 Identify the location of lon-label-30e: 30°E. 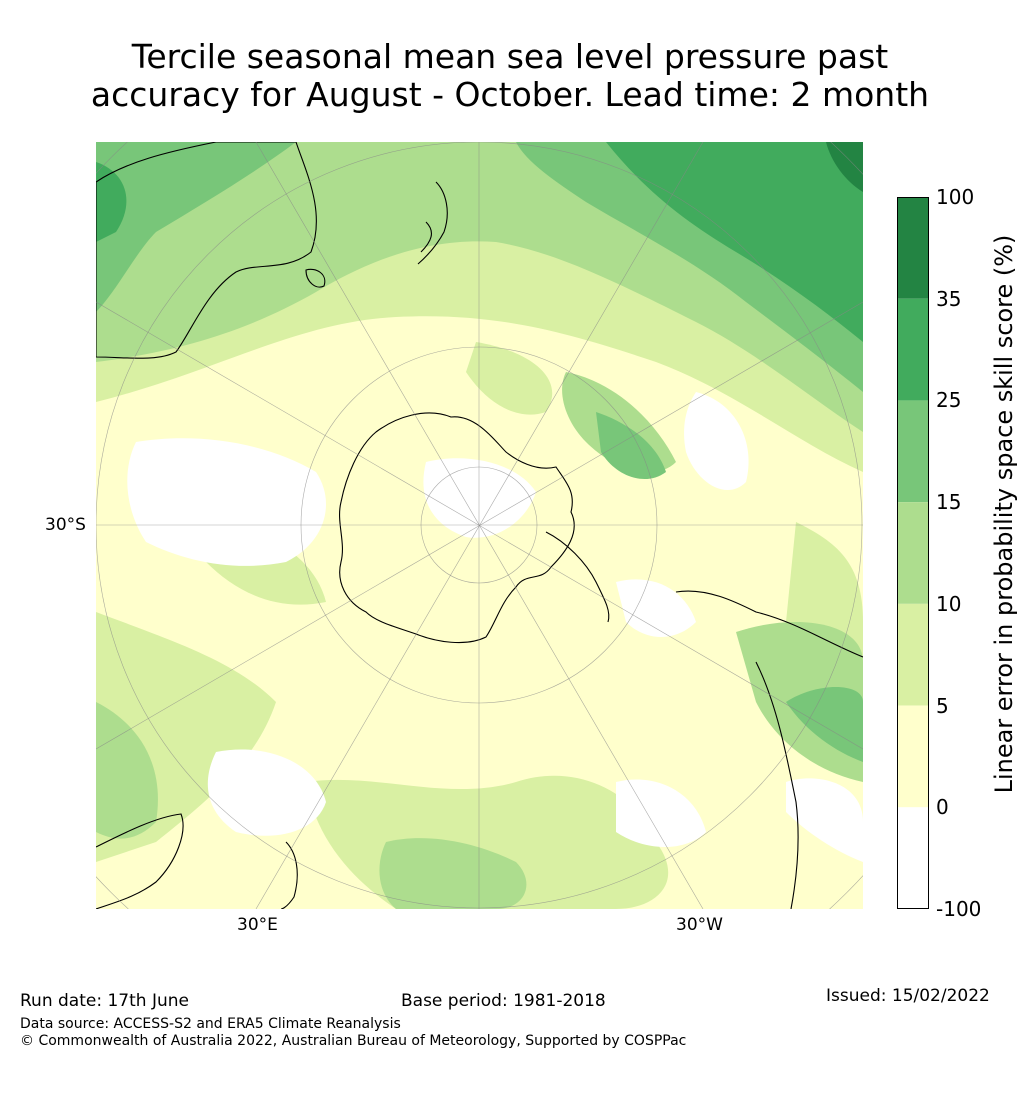
(257, 925).